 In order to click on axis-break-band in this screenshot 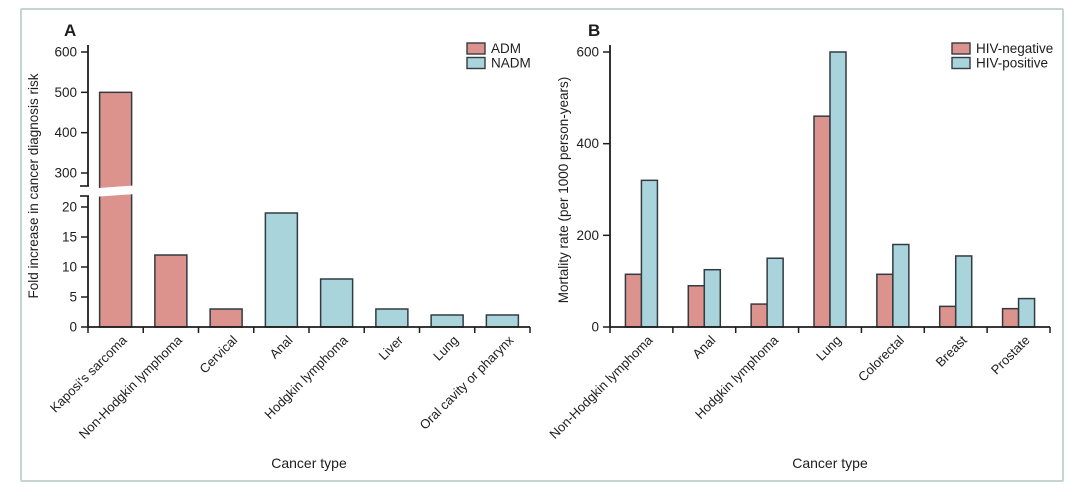, I will do `click(115, 191)`.